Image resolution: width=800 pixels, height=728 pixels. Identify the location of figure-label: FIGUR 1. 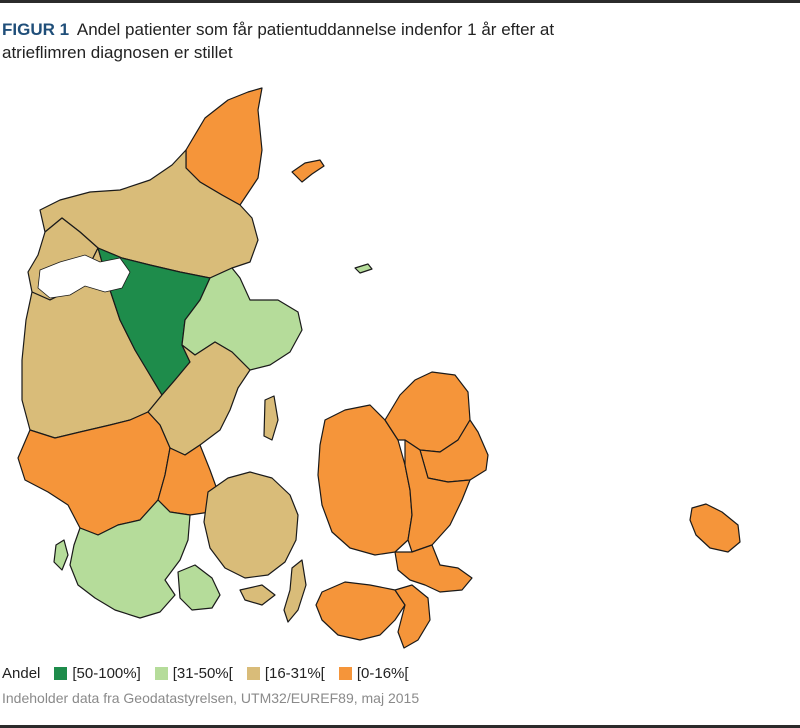
(36, 29).